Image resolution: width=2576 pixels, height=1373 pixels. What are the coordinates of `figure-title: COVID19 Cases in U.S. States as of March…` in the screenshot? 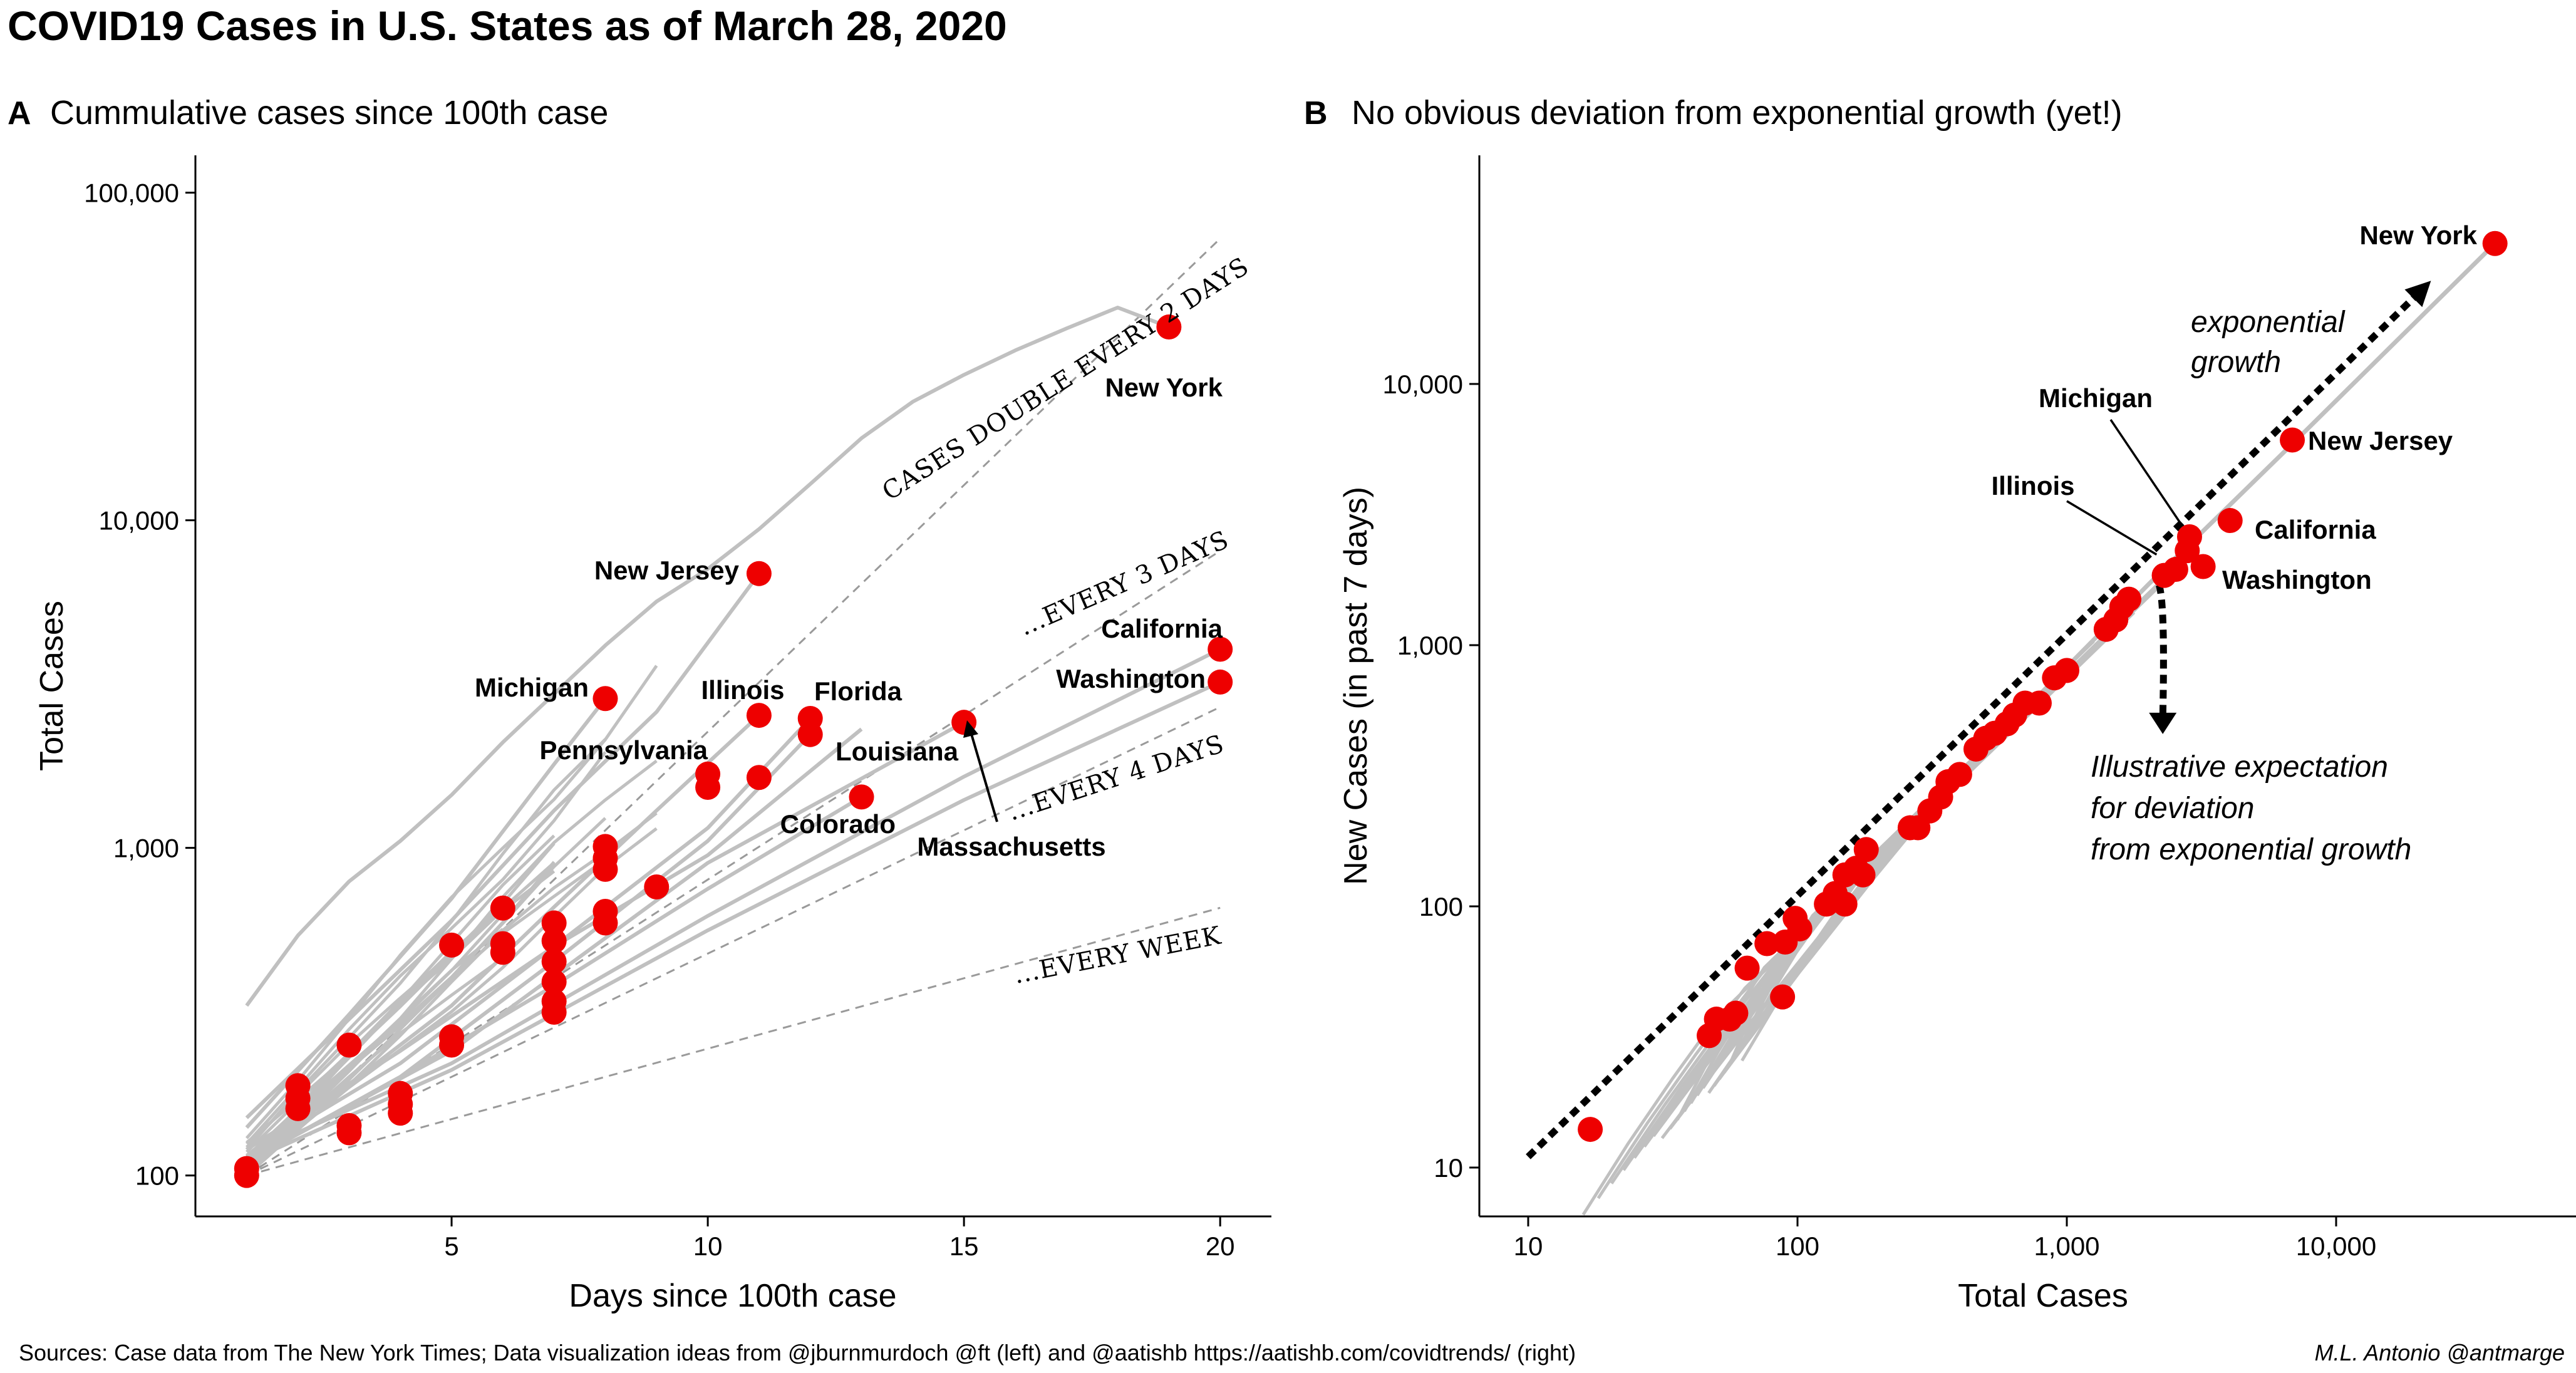 It's located at (507, 26).